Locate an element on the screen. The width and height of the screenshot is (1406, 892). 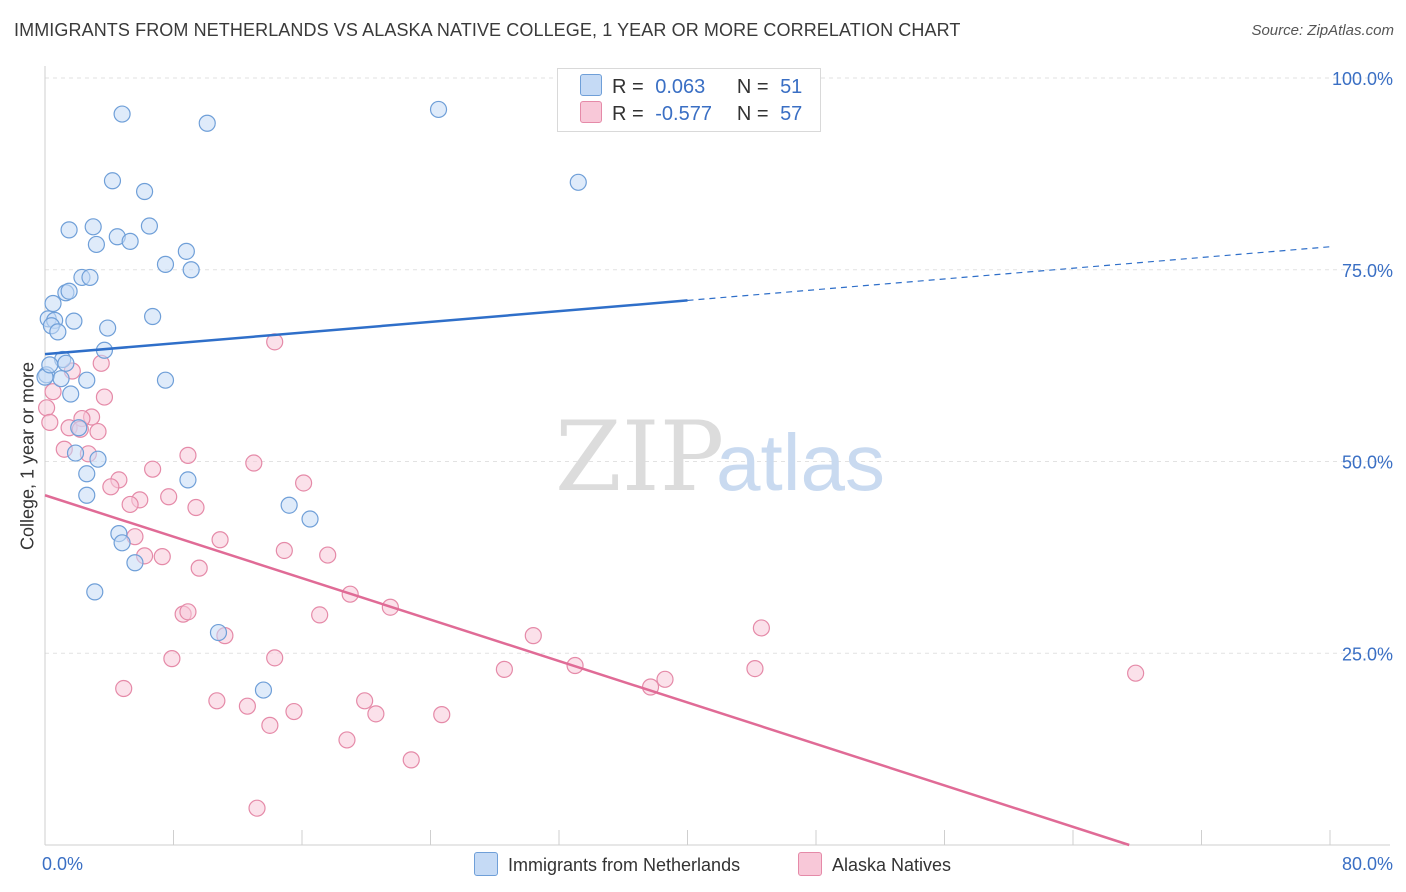
correlation-stats-box: R = 0.063 N = 51 R = -0.577 N = 57 is located at coordinates (689, 100).